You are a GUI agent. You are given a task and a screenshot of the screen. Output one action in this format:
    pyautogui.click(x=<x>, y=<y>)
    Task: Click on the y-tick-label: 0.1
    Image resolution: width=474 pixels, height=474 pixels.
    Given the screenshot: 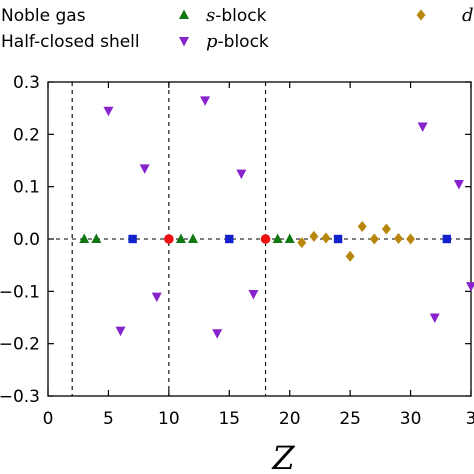 What is the action you would take?
    pyautogui.click(x=26, y=188)
    